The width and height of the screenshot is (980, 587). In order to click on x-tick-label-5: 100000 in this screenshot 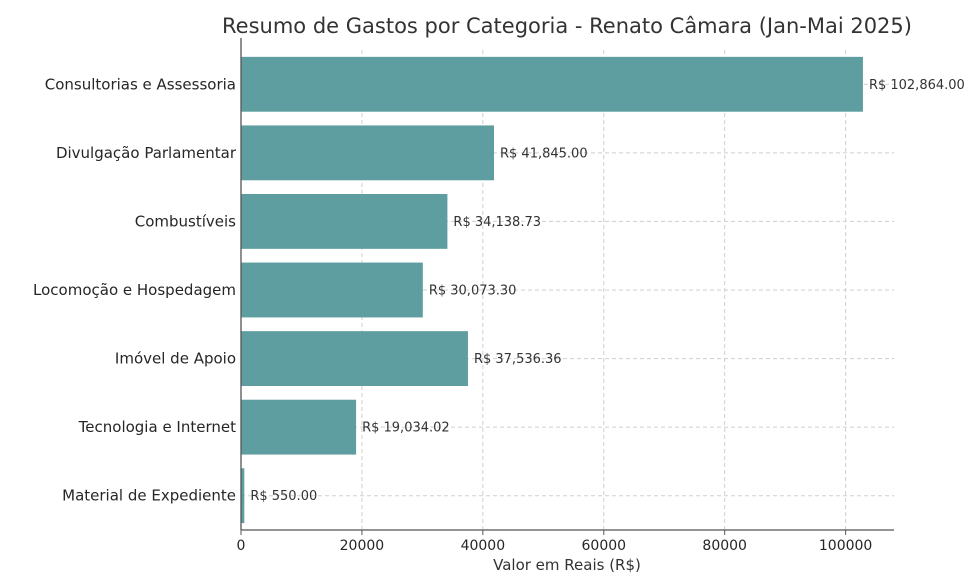, I will do `click(845, 546)`.